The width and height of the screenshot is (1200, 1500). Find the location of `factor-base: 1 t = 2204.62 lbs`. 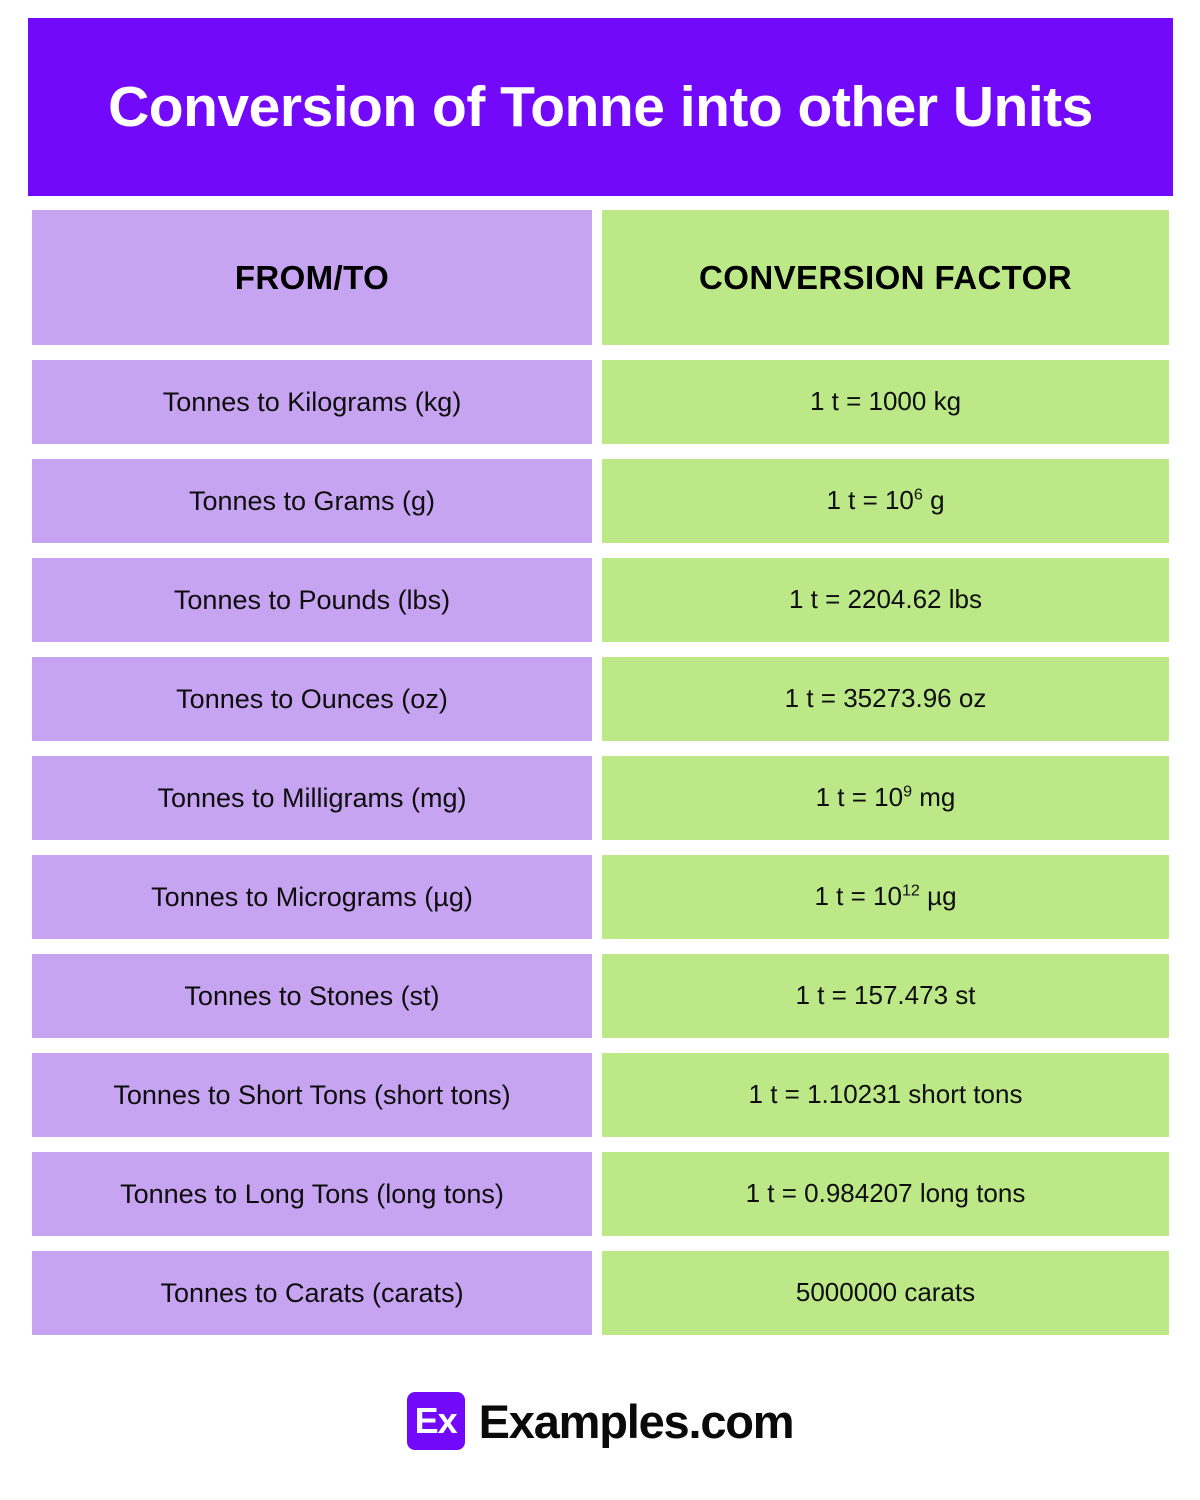

factor-base: 1 t = 2204.62 lbs is located at coordinates (885, 599).